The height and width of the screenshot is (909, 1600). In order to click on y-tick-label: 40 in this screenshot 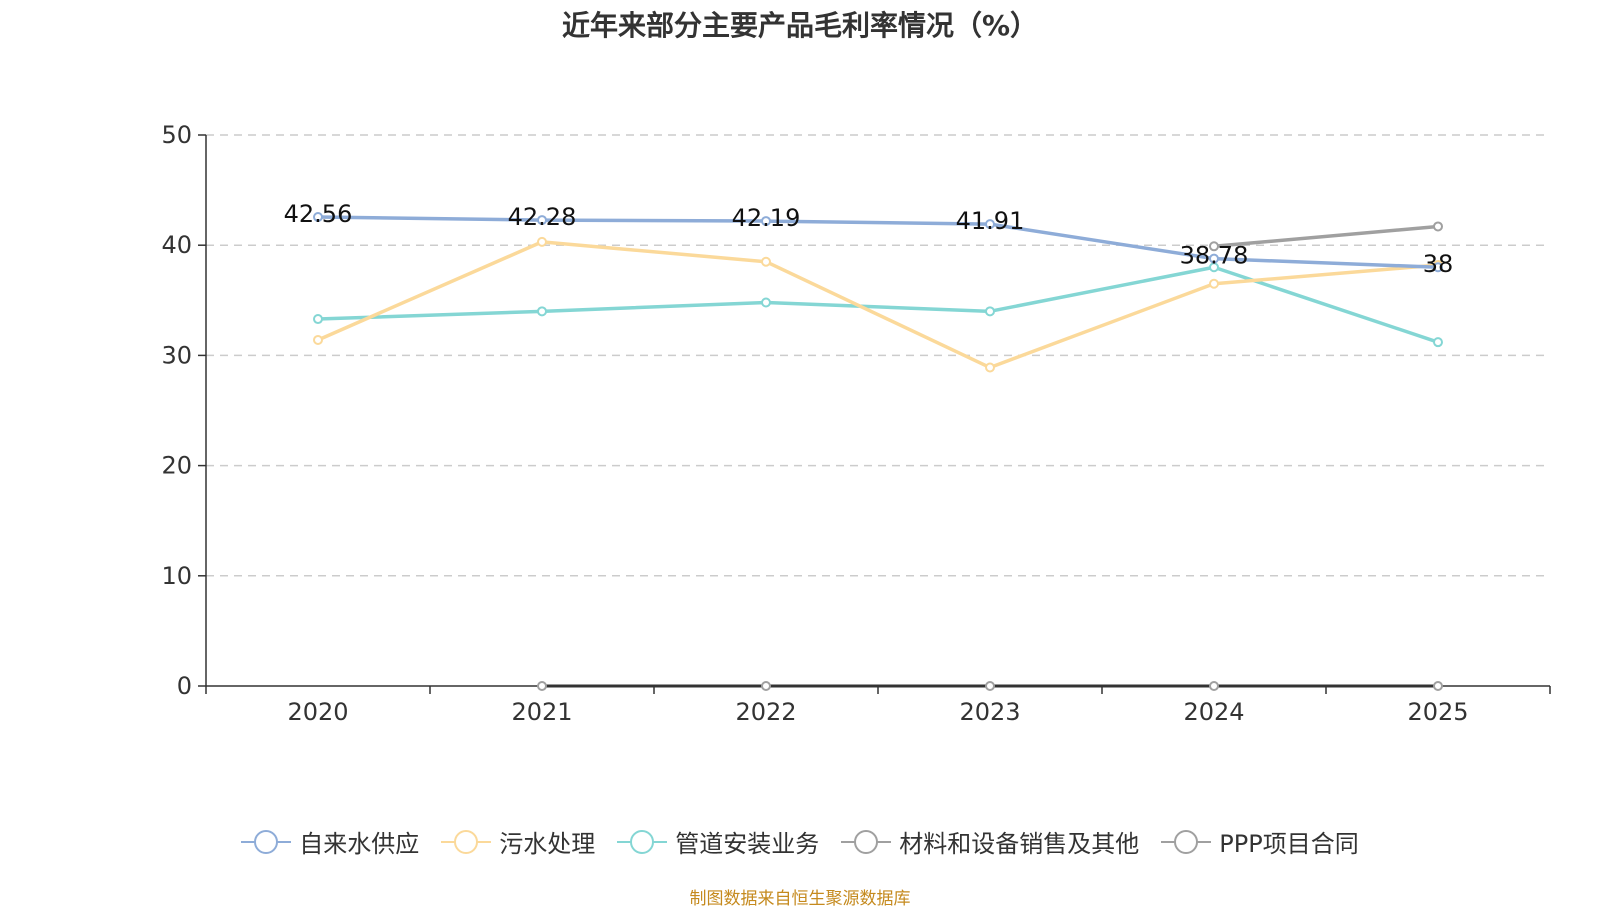, I will do `click(176, 245)`.